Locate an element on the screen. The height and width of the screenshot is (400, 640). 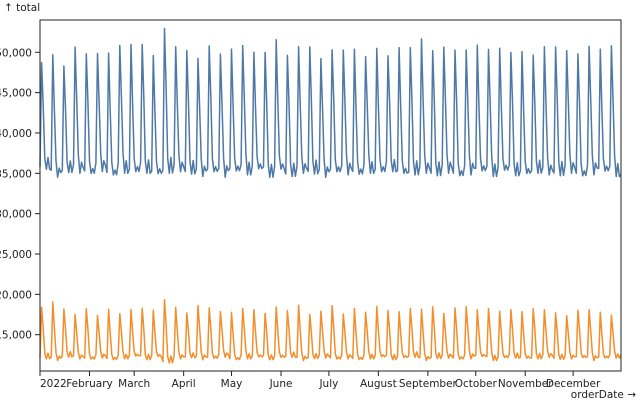
x-tick-label: July is located at coordinates (328, 384).